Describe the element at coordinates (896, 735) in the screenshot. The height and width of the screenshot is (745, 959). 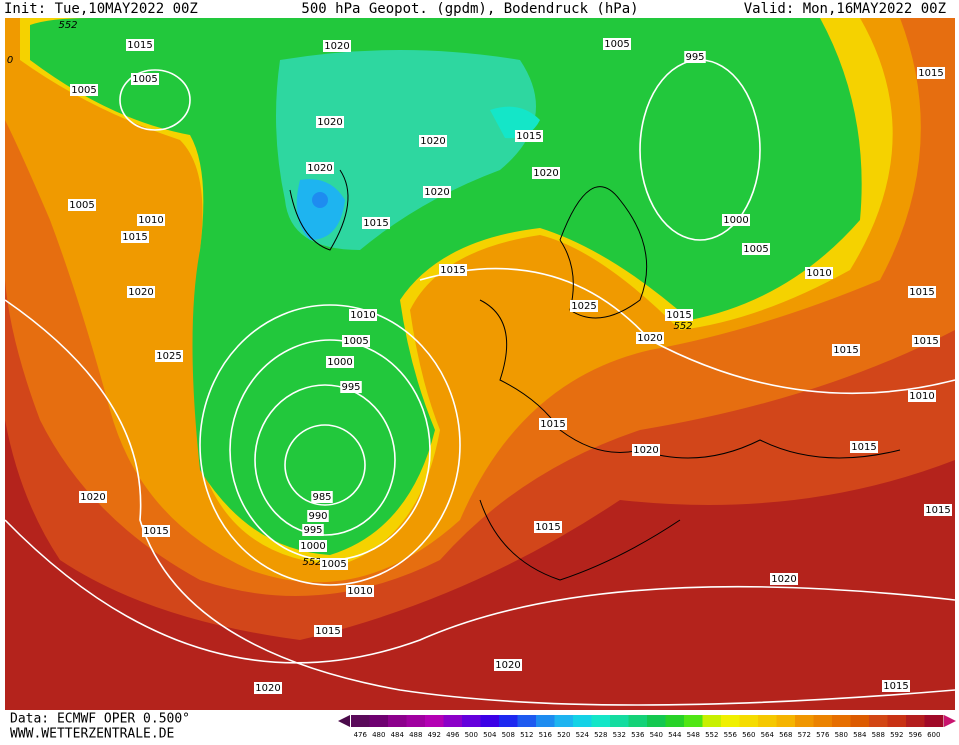
I see `colorbar-label: 592` at that location.